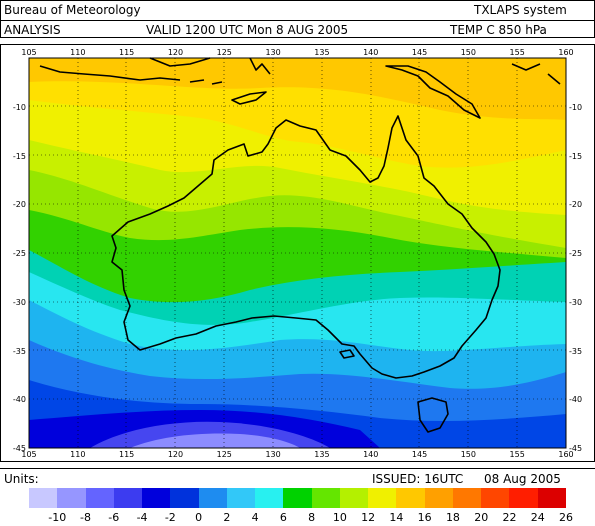 The width and height of the screenshot is (595, 526). What do you see at coordinates (297, 468) in the screenshot?
I see `footer-divider` at bounding box center [297, 468].